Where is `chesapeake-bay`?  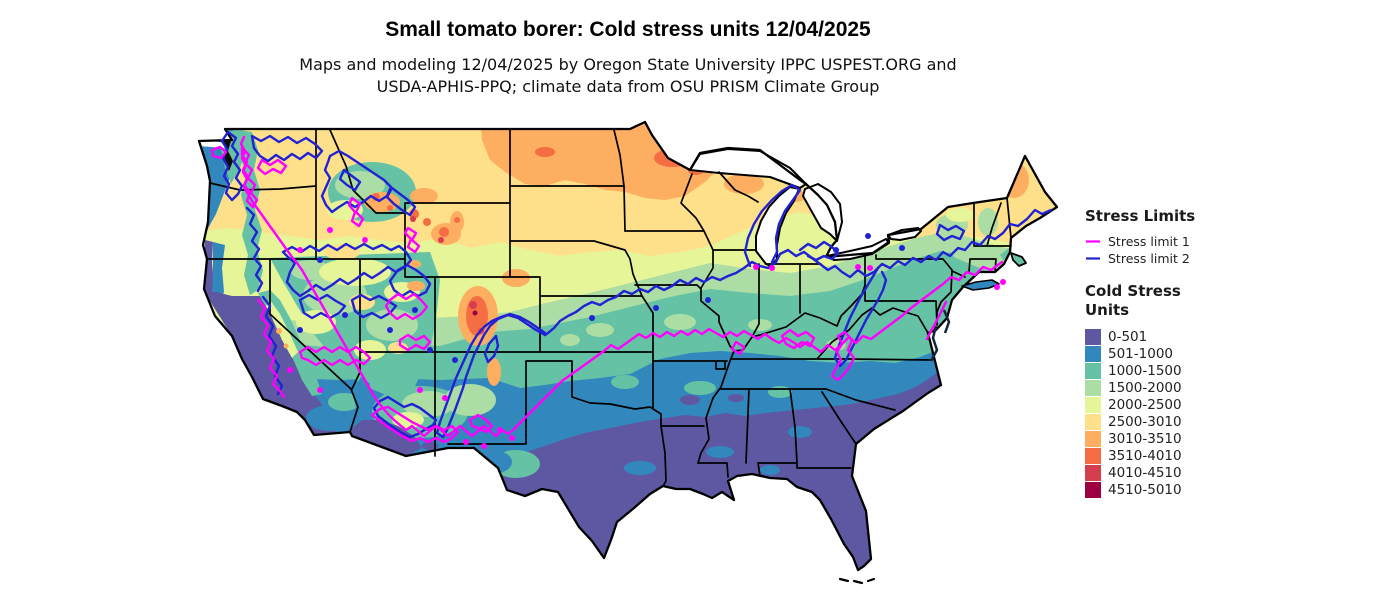
chesapeake-bay is located at coordinates (940, 335).